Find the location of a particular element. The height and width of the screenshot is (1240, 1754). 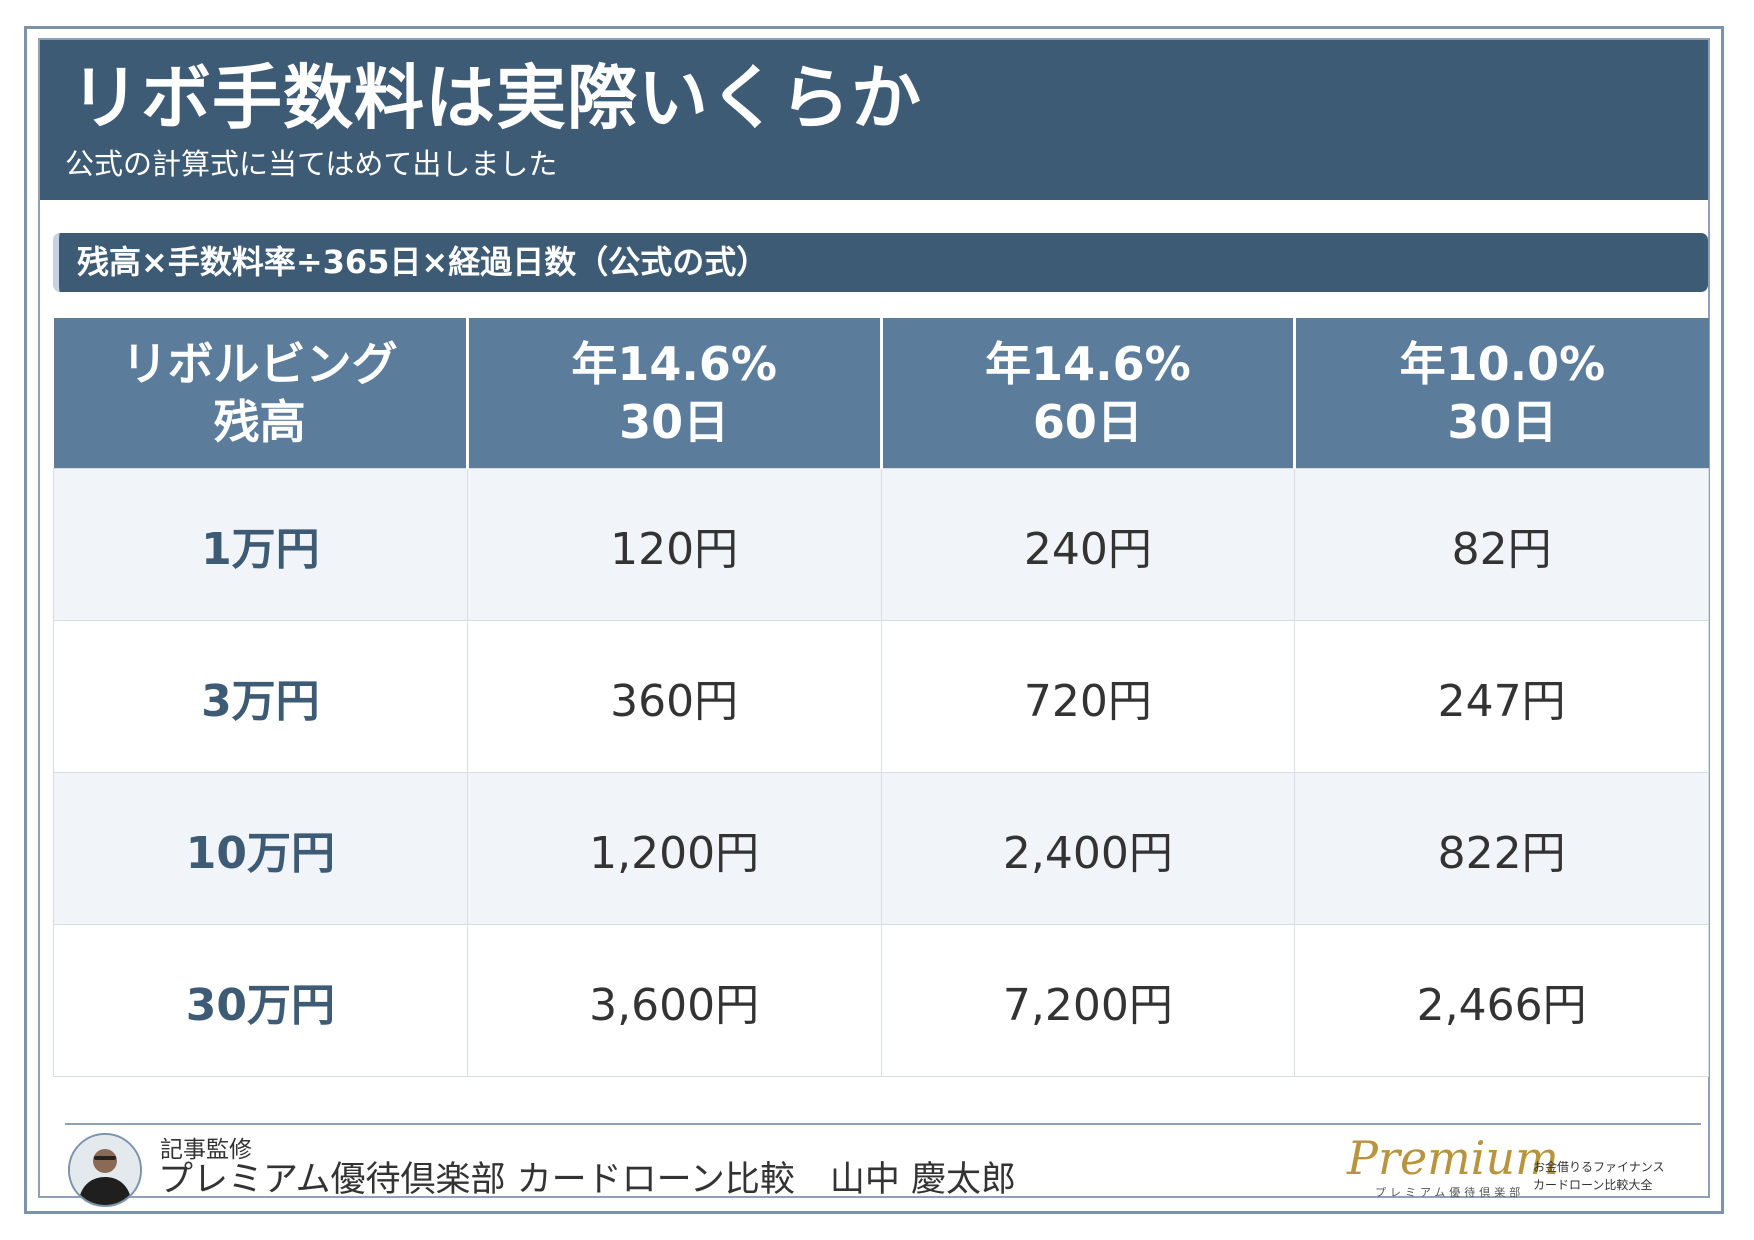

fee-cell: 360円 is located at coordinates (674, 696).